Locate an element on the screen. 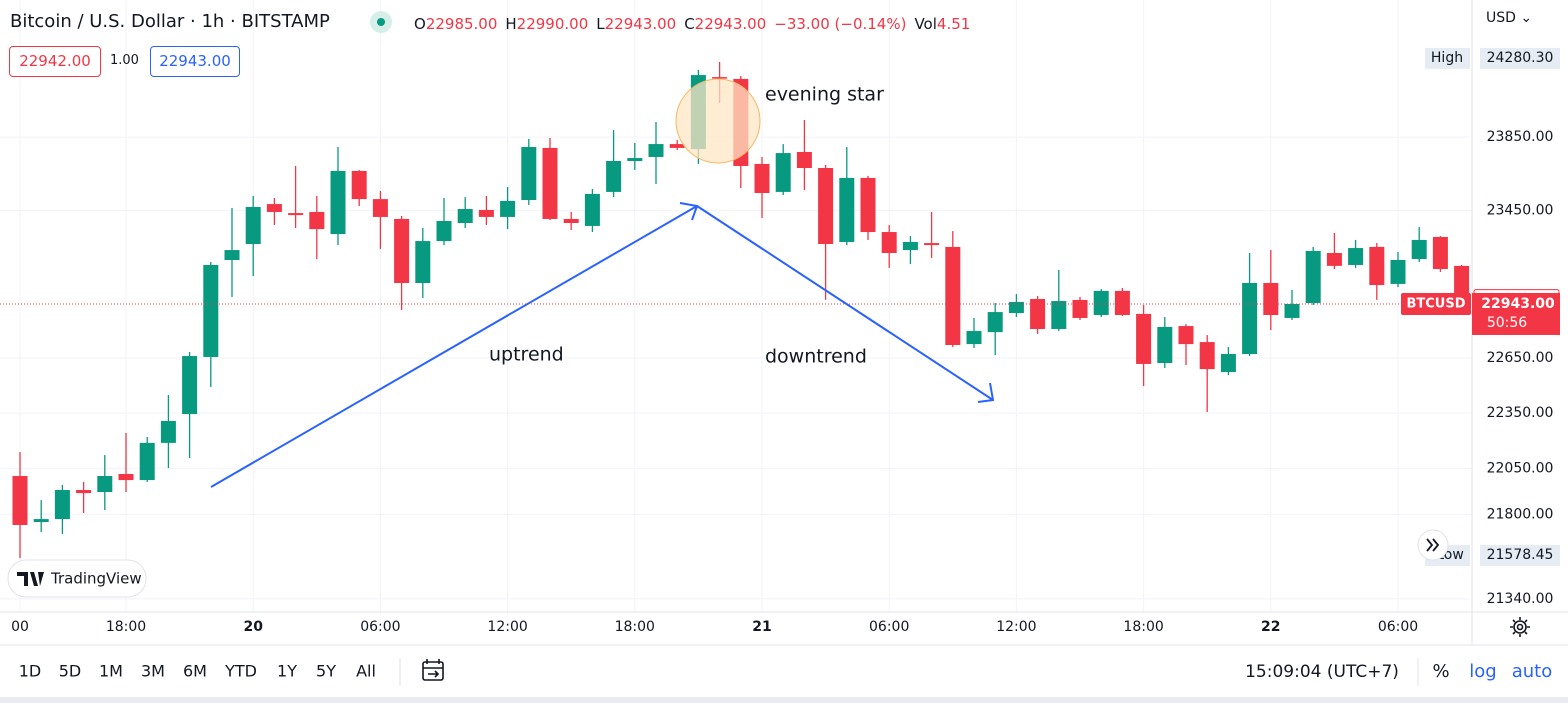 The width and height of the screenshot is (1568, 703). x-tick-label: 20 is located at coordinates (253, 627).